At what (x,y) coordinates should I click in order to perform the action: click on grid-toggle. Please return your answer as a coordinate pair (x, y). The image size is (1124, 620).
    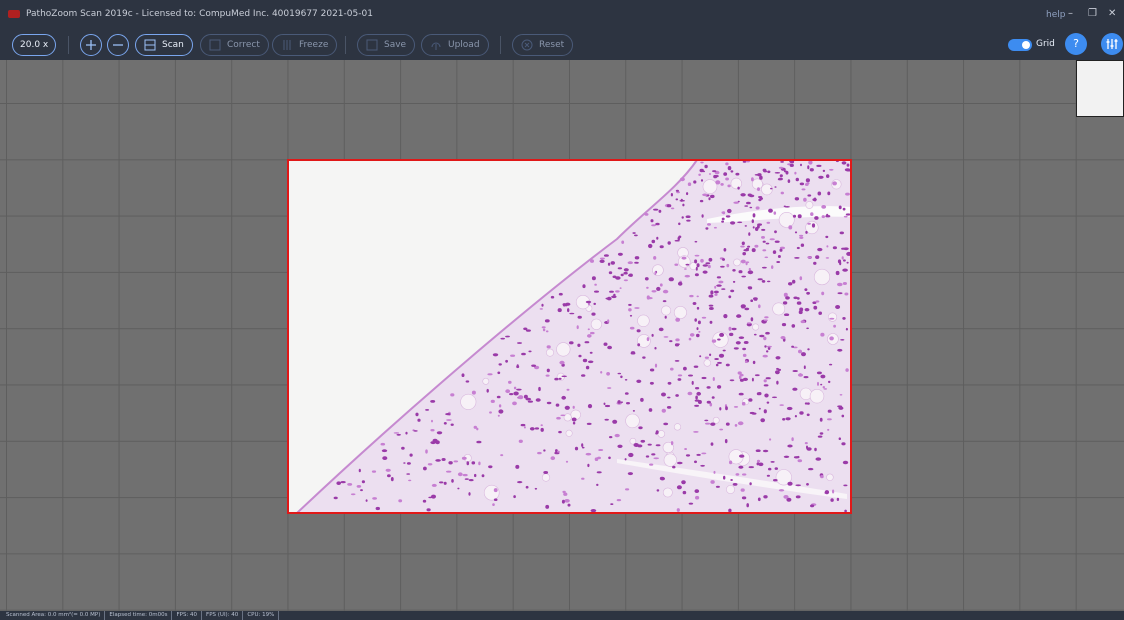
    Looking at the image, I should click on (1020, 45).